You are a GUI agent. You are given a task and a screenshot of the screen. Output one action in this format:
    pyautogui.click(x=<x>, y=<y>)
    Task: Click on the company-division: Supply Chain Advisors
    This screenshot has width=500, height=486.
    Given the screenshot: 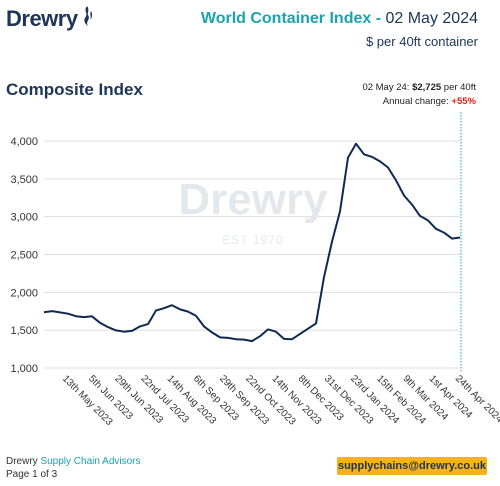 What is the action you would take?
    pyautogui.click(x=90, y=461)
    